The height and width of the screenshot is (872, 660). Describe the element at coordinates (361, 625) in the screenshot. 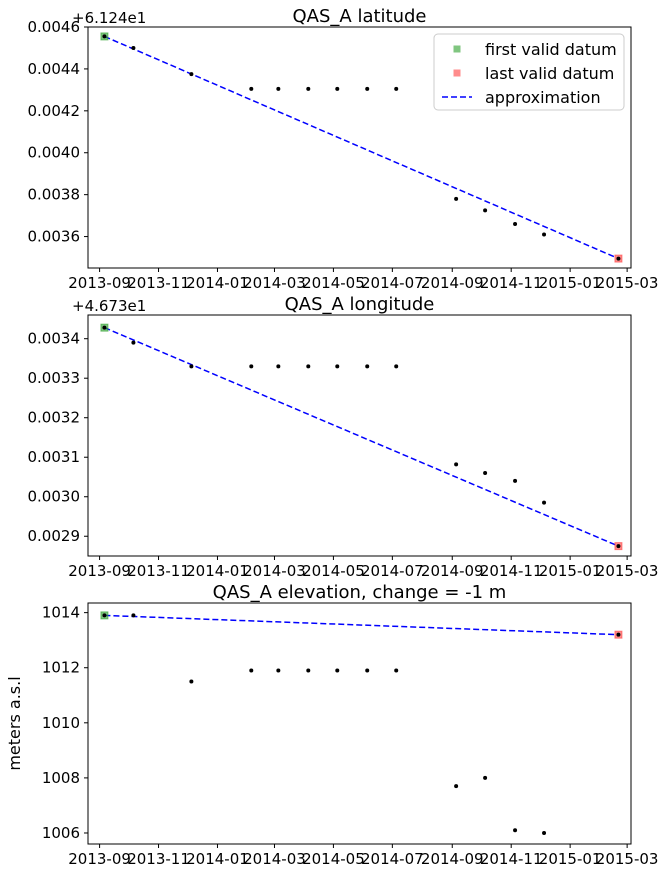

I see `approximation-line` at that location.